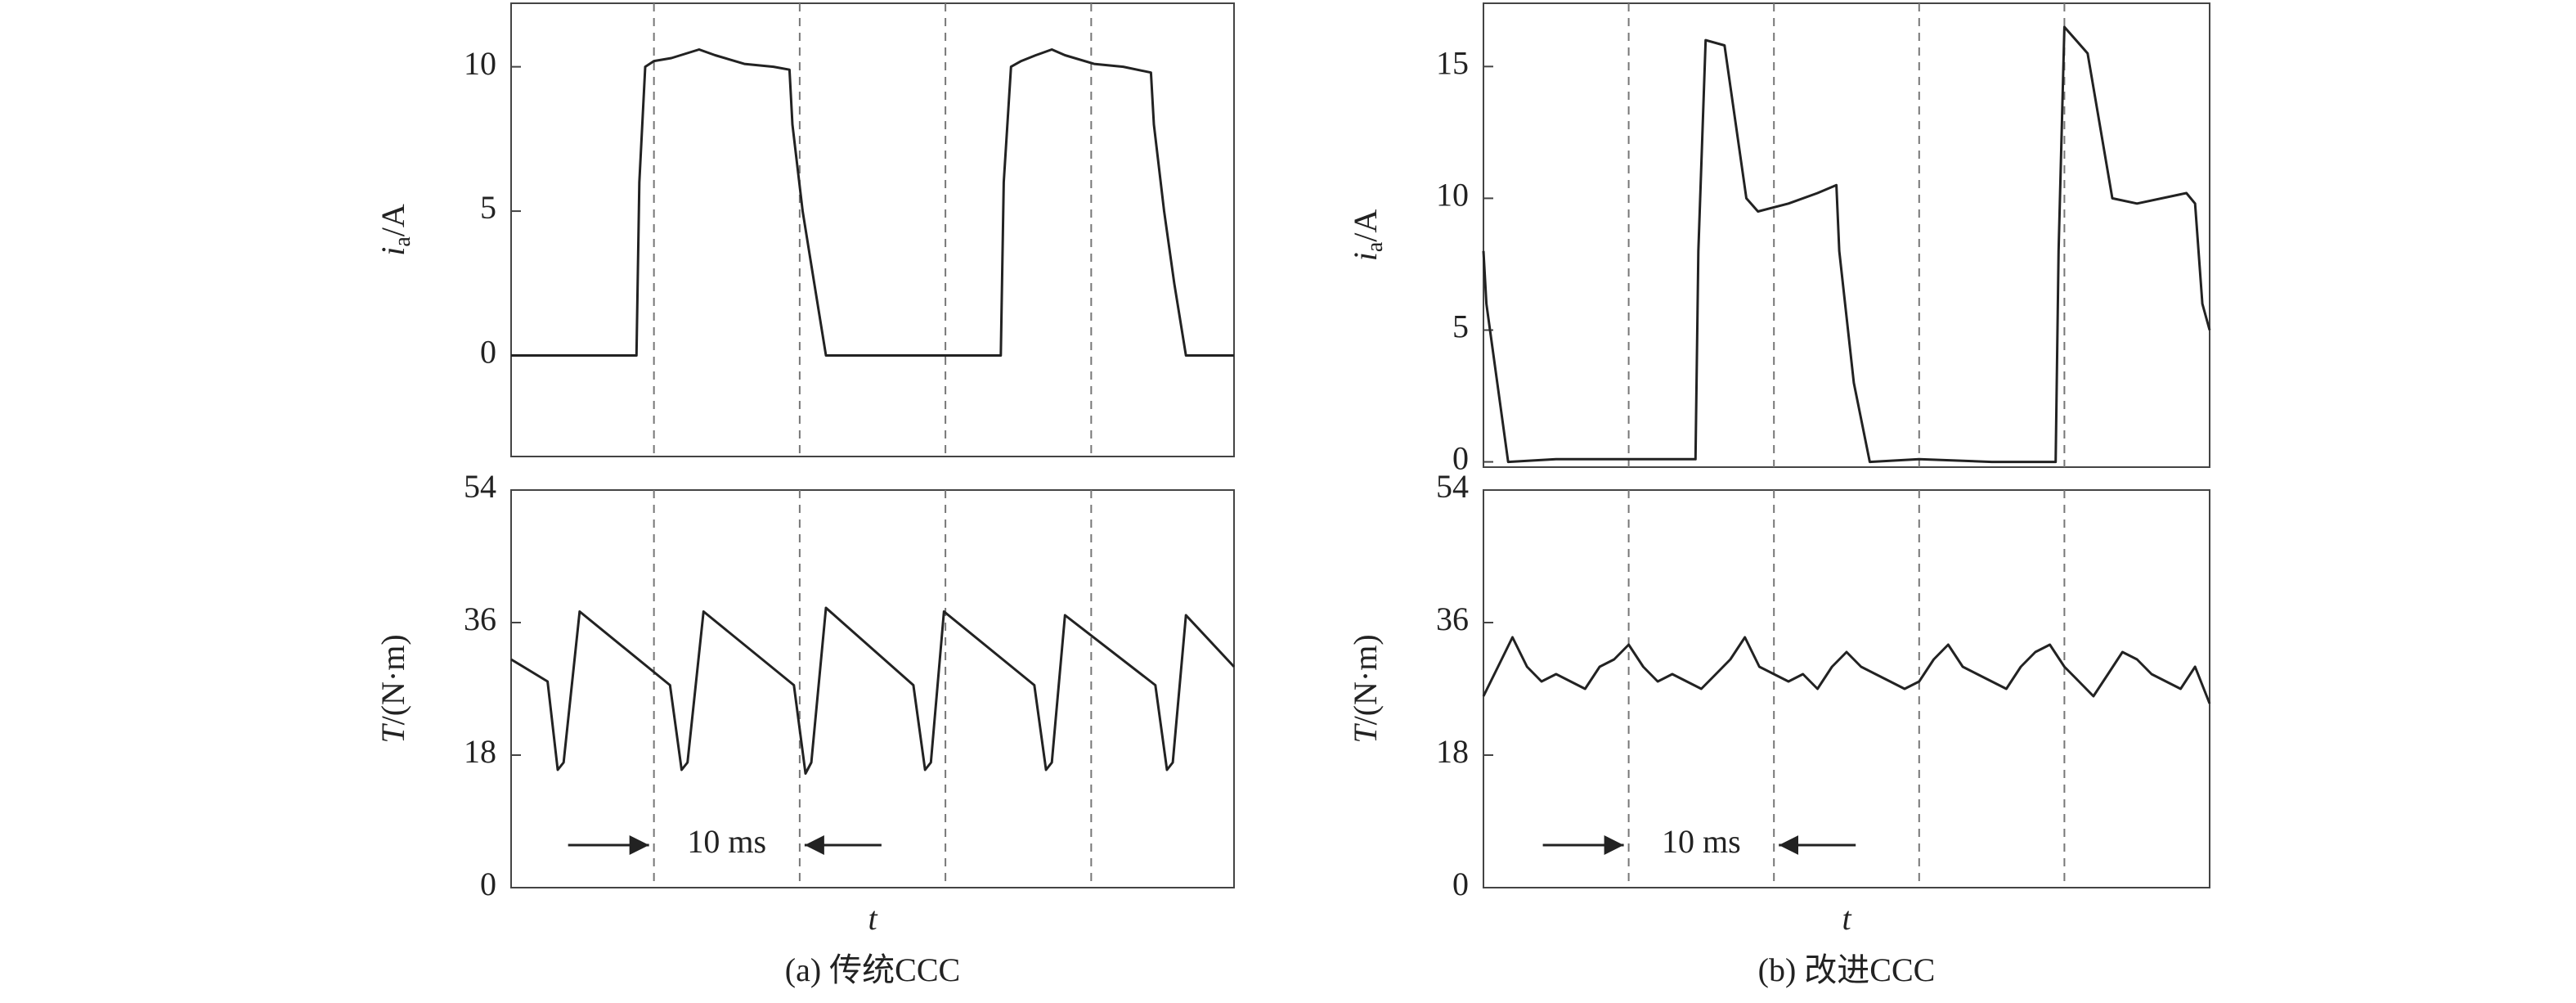  What do you see at coordinates (1452, 63) in the screenshot?
I see `y-tick-label: 15` at bounding box center [1452, 63].